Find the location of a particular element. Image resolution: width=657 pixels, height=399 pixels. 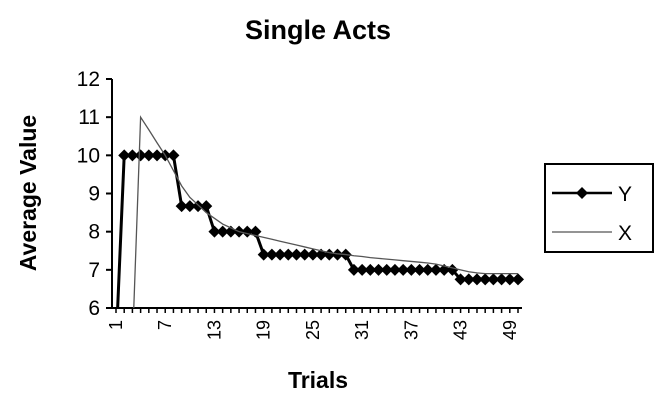

y-axis-label: Average Value is located at coordinates (28, 193).